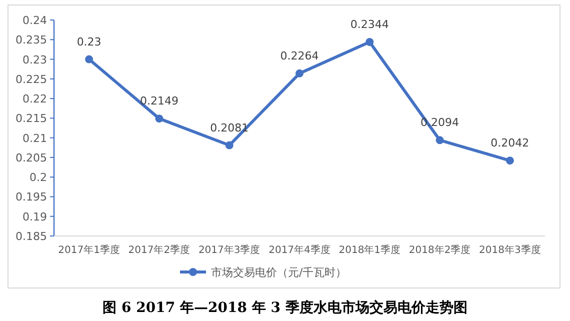  What do you see at coordinates (31, 40) in the screenshot?
I see `y-tick-label: 0.235` at bounding box center [31, 40].